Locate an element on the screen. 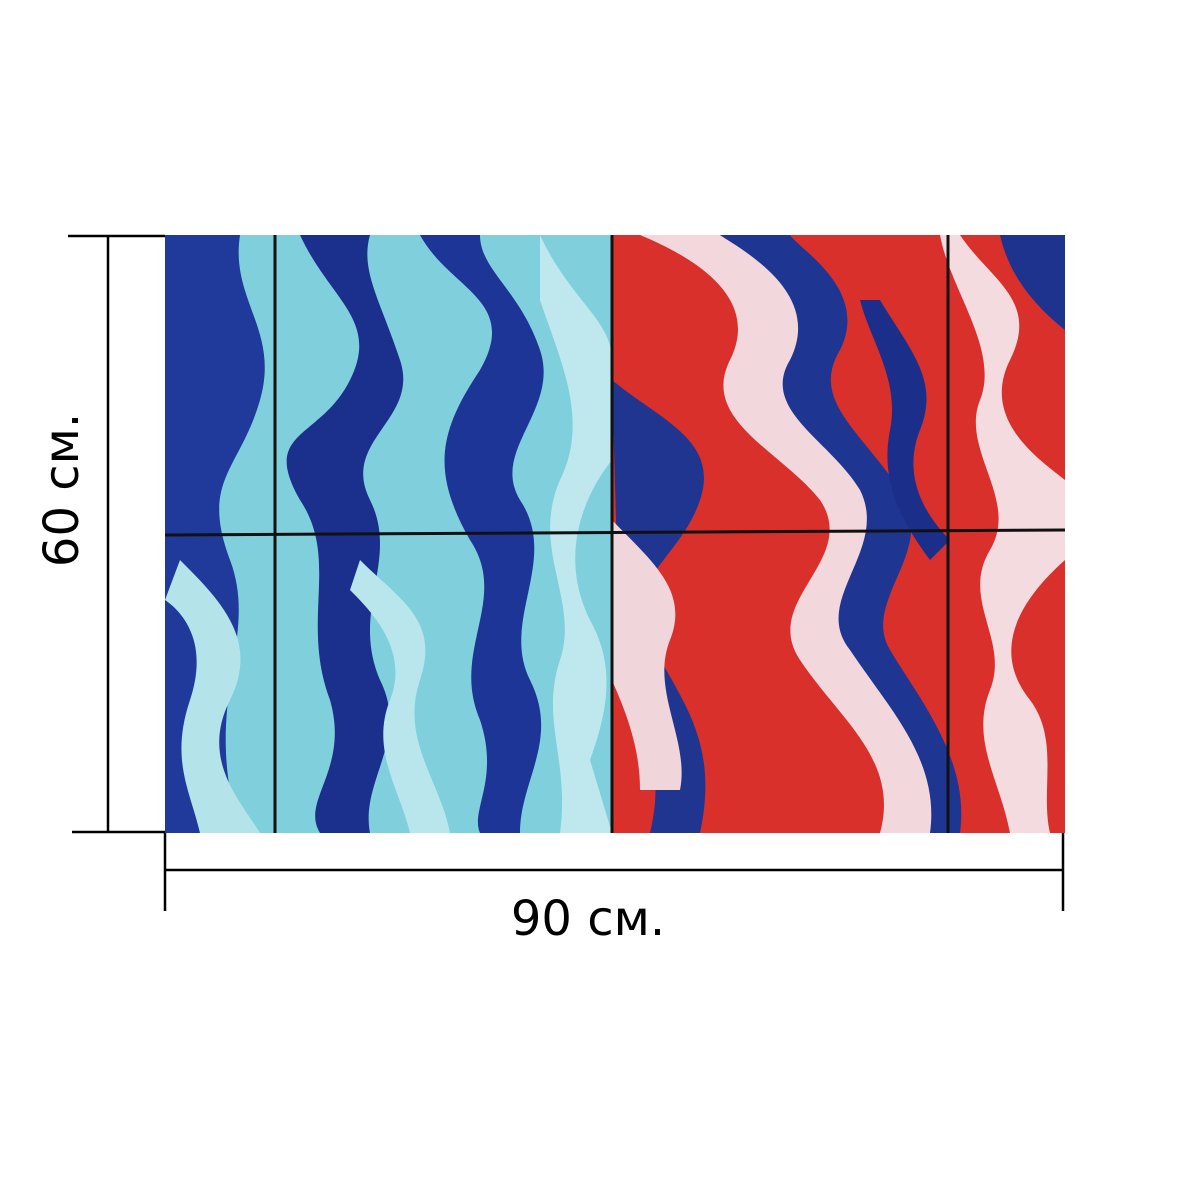 This screenshot has height=1200, width=1200. height-dimension: 60 см. is located at coordinates (99, 534).